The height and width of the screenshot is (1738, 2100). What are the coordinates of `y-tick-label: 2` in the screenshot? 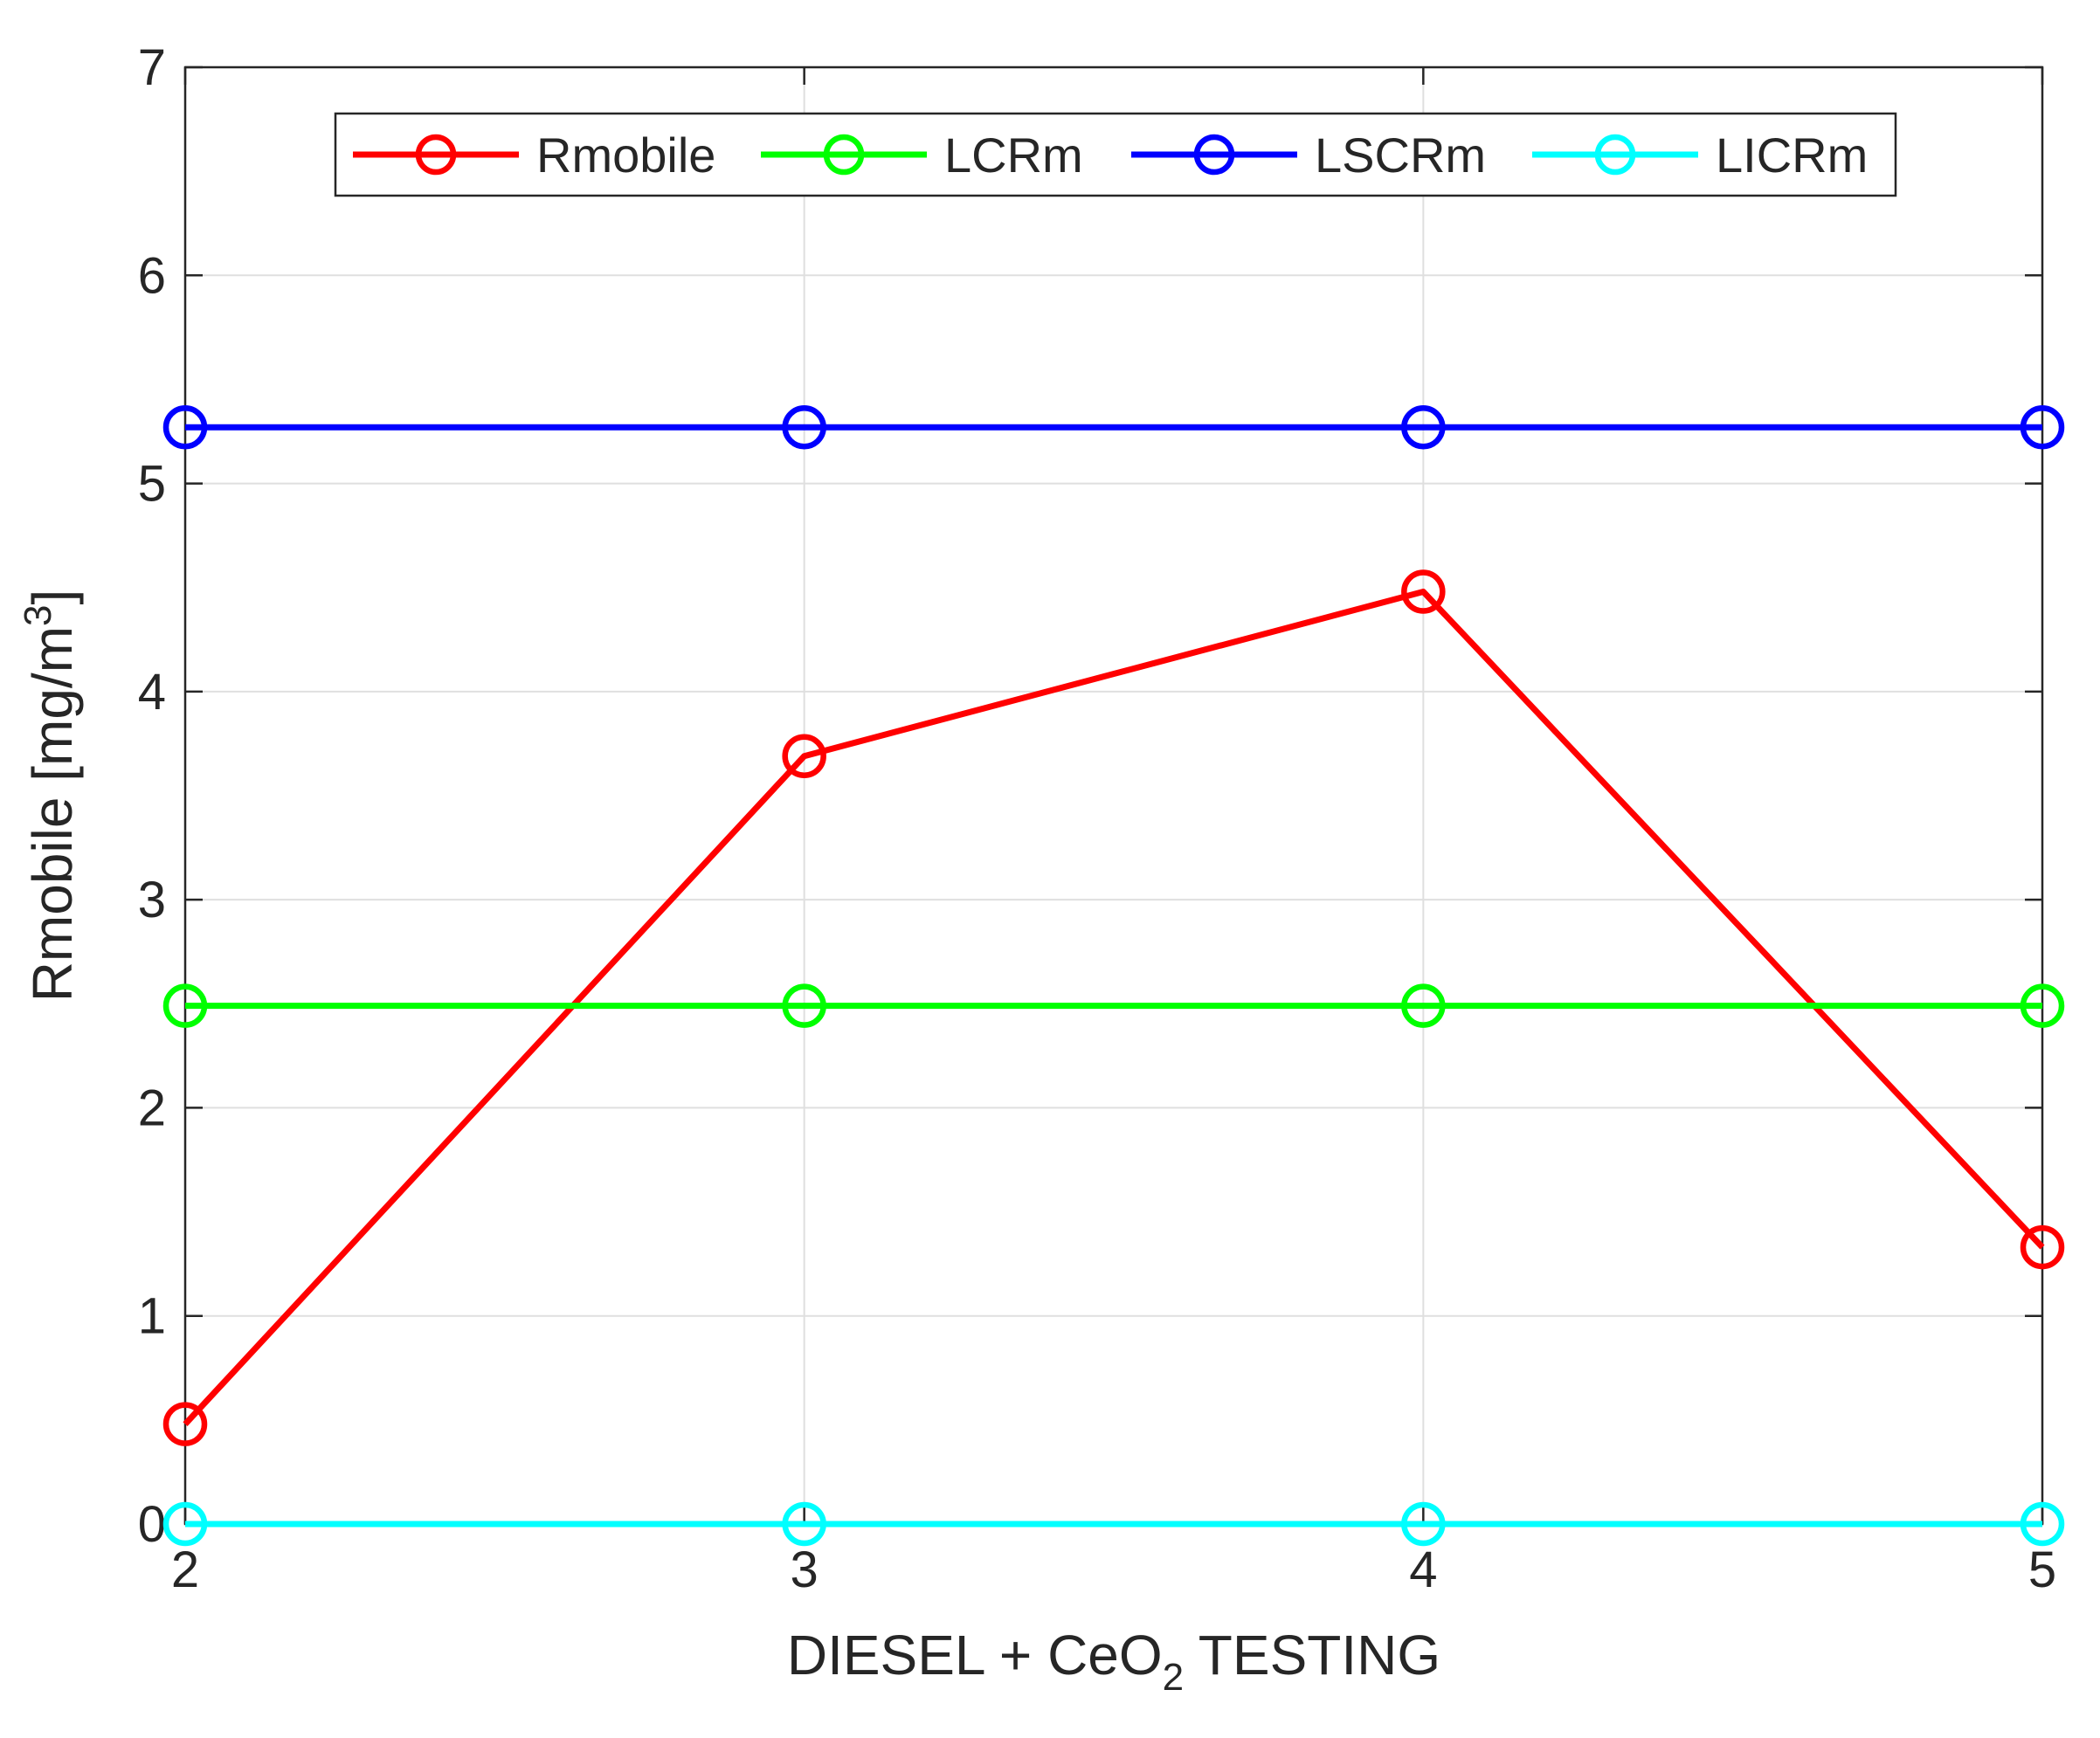 It's located at (152, 1107).